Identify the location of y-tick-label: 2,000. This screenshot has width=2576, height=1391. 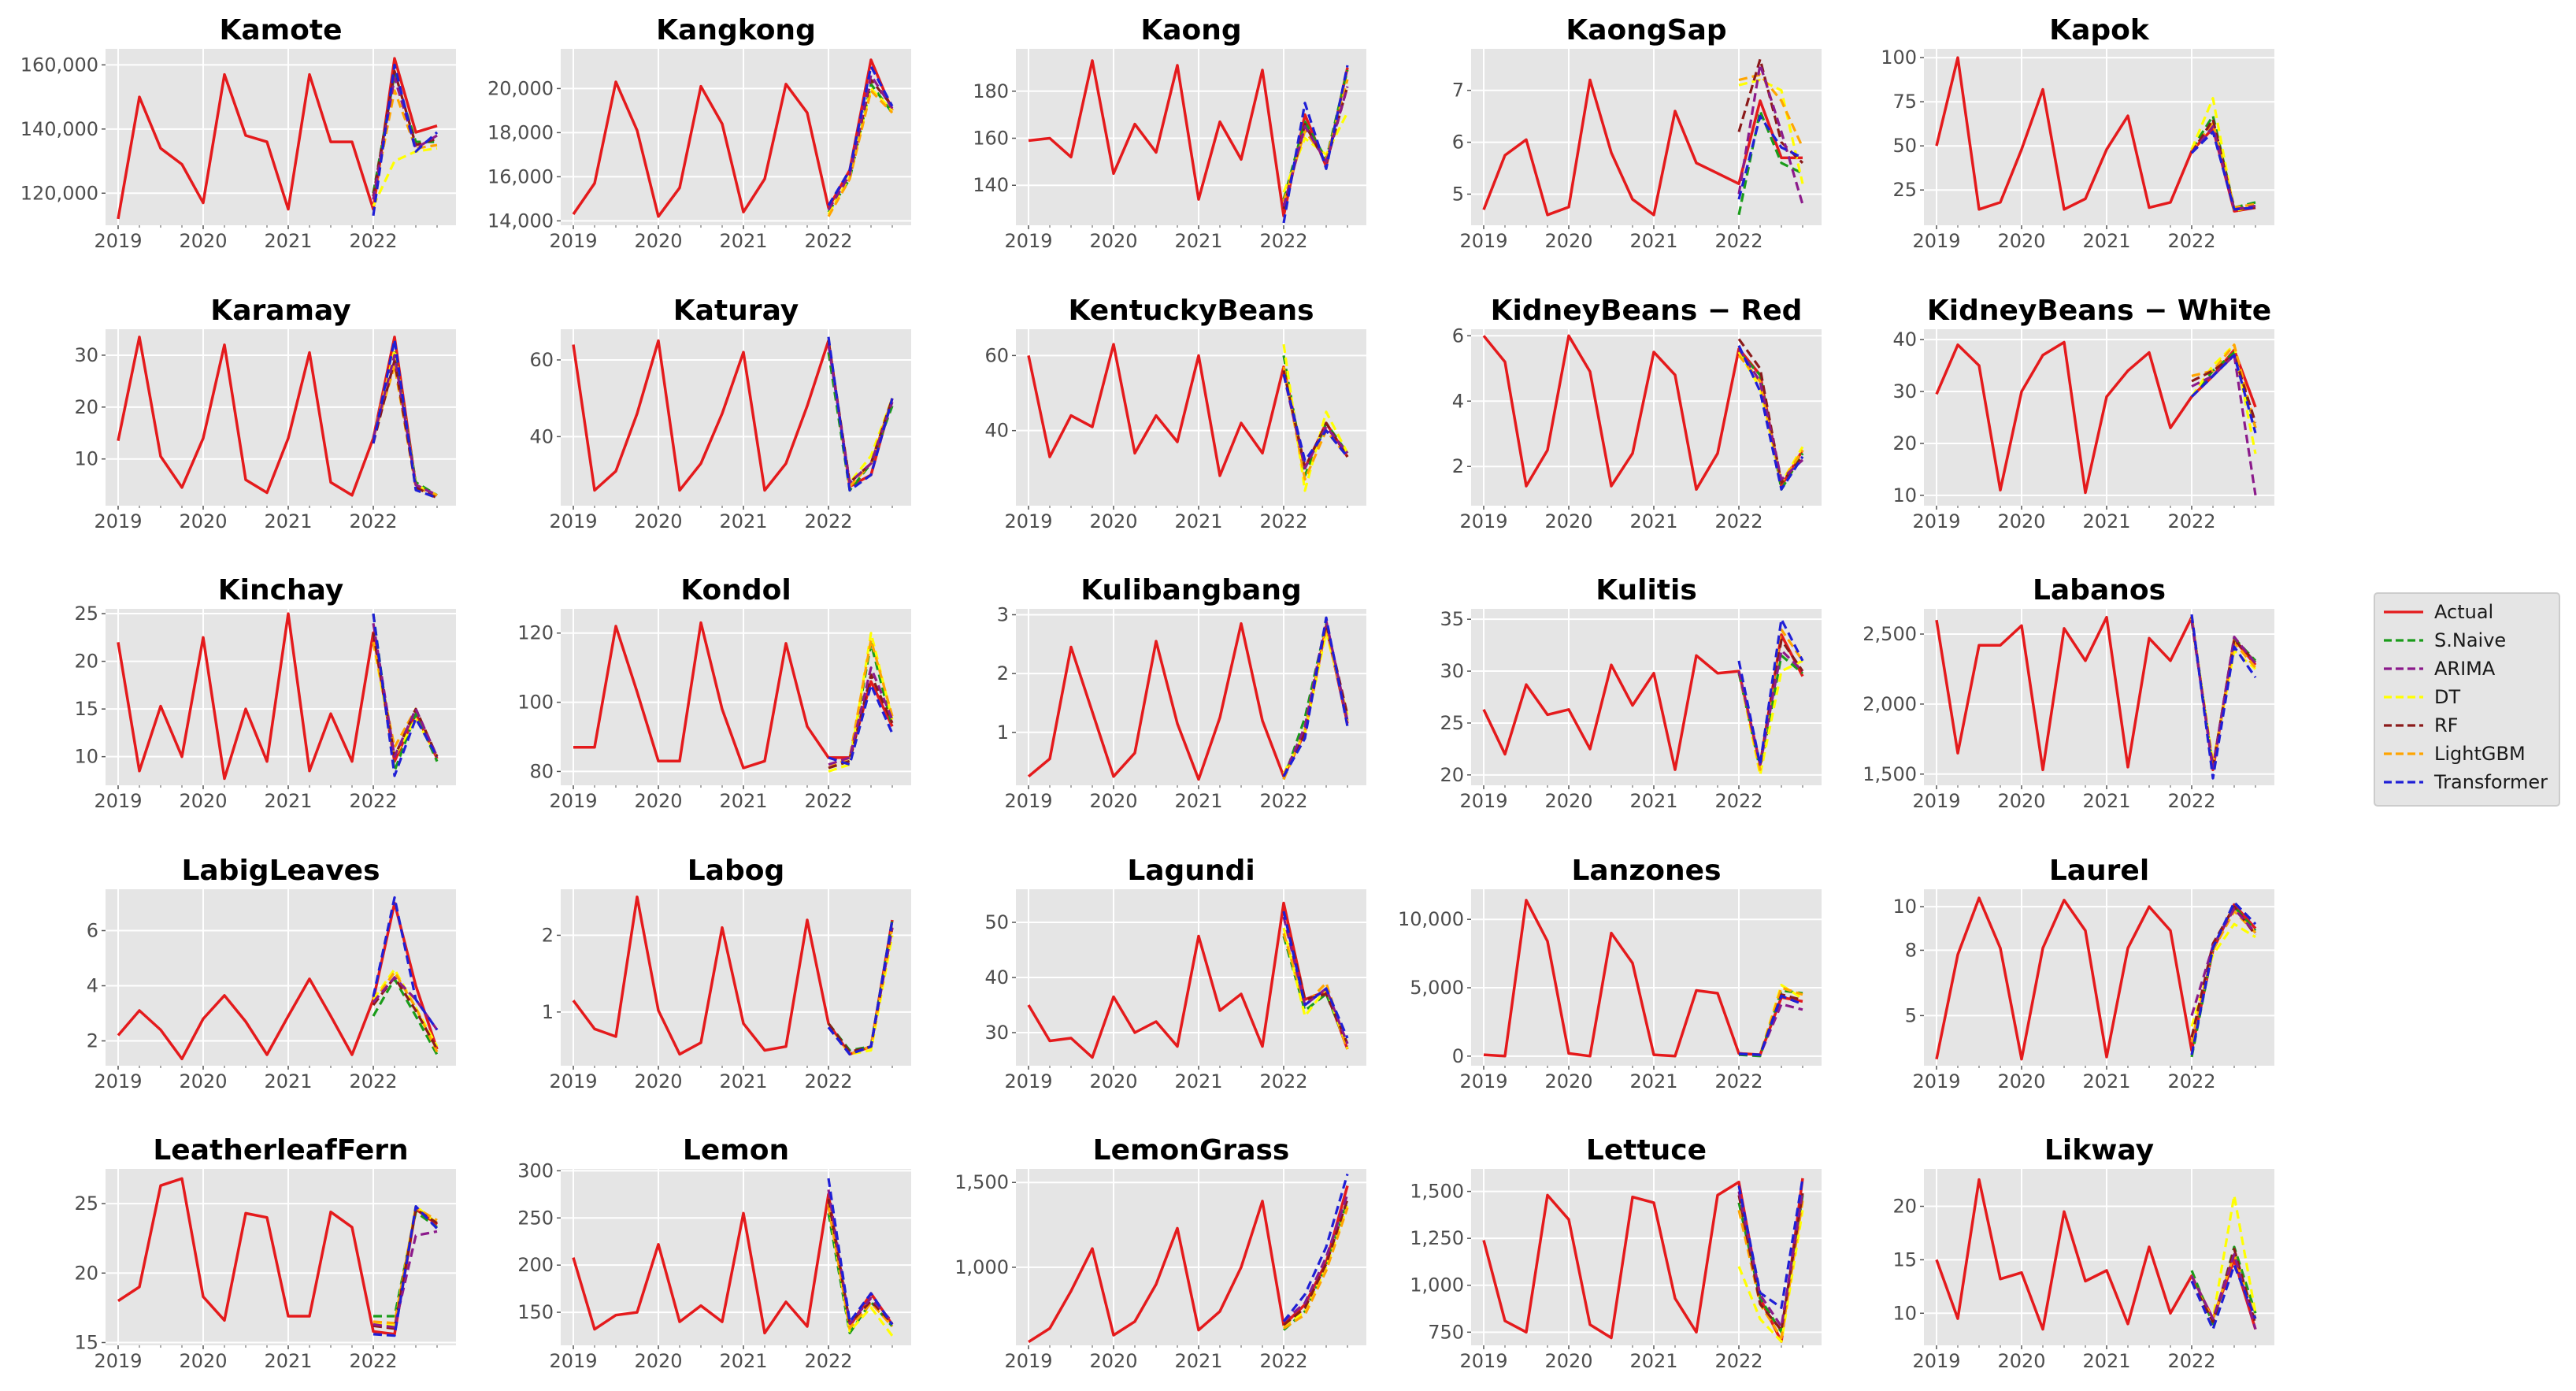
(1890, 704).